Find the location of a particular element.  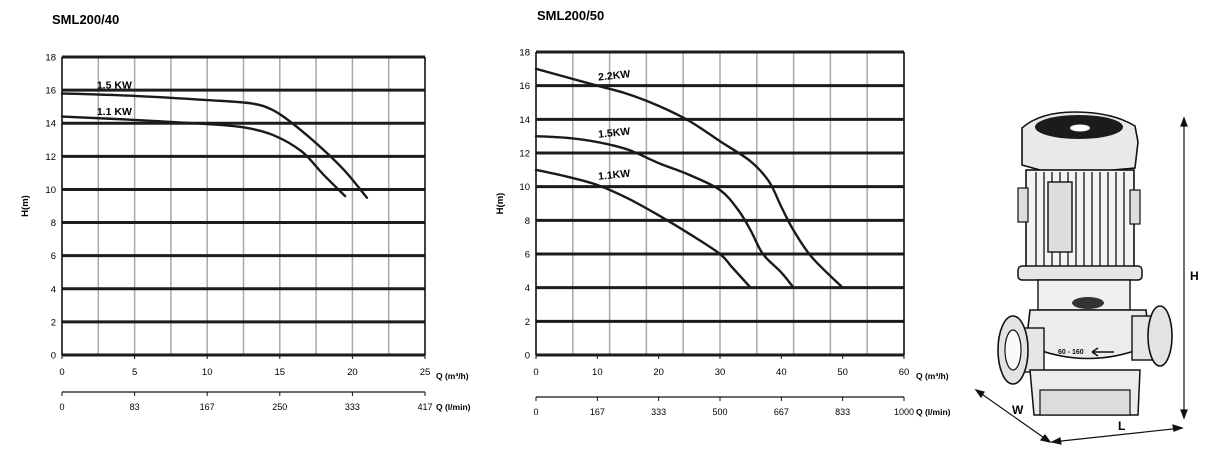

pump-flow-arrow is located at coordinates (1102, 352).